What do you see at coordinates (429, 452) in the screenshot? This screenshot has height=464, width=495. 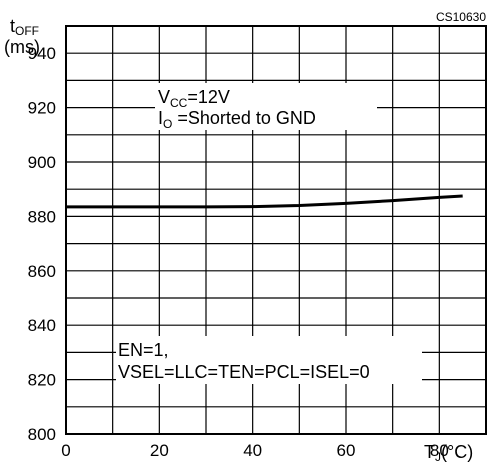 I see `x-axis-label-main: T` at bounding box center [429, 452].